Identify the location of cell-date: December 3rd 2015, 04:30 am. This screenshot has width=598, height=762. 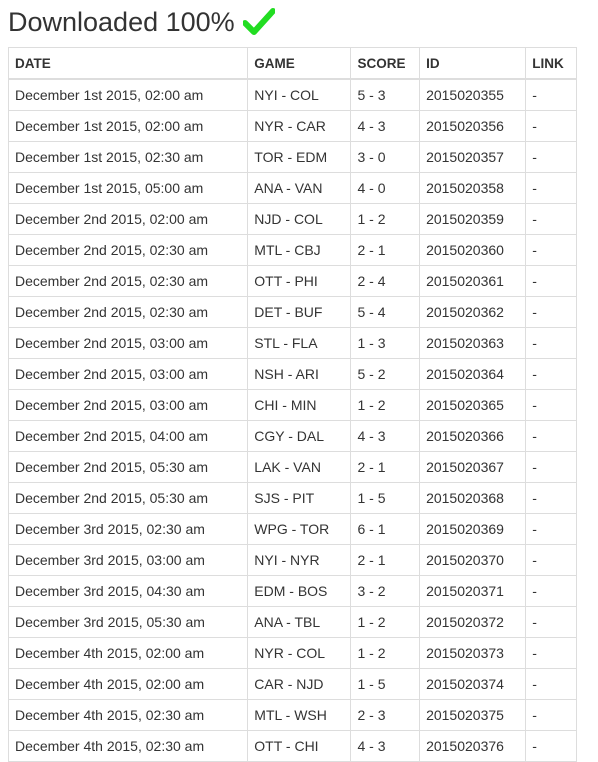
(128, 591).